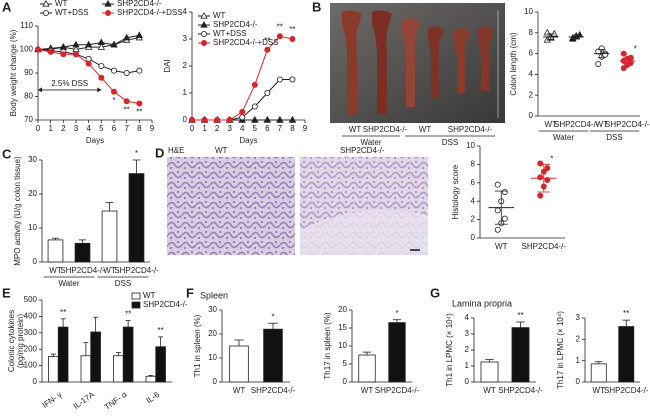 The image size is (650, 419). What do you see at coordinates (31, 365) in the screenshot?
I see `y-tick-label: 100` at bounding box center [31, 365].